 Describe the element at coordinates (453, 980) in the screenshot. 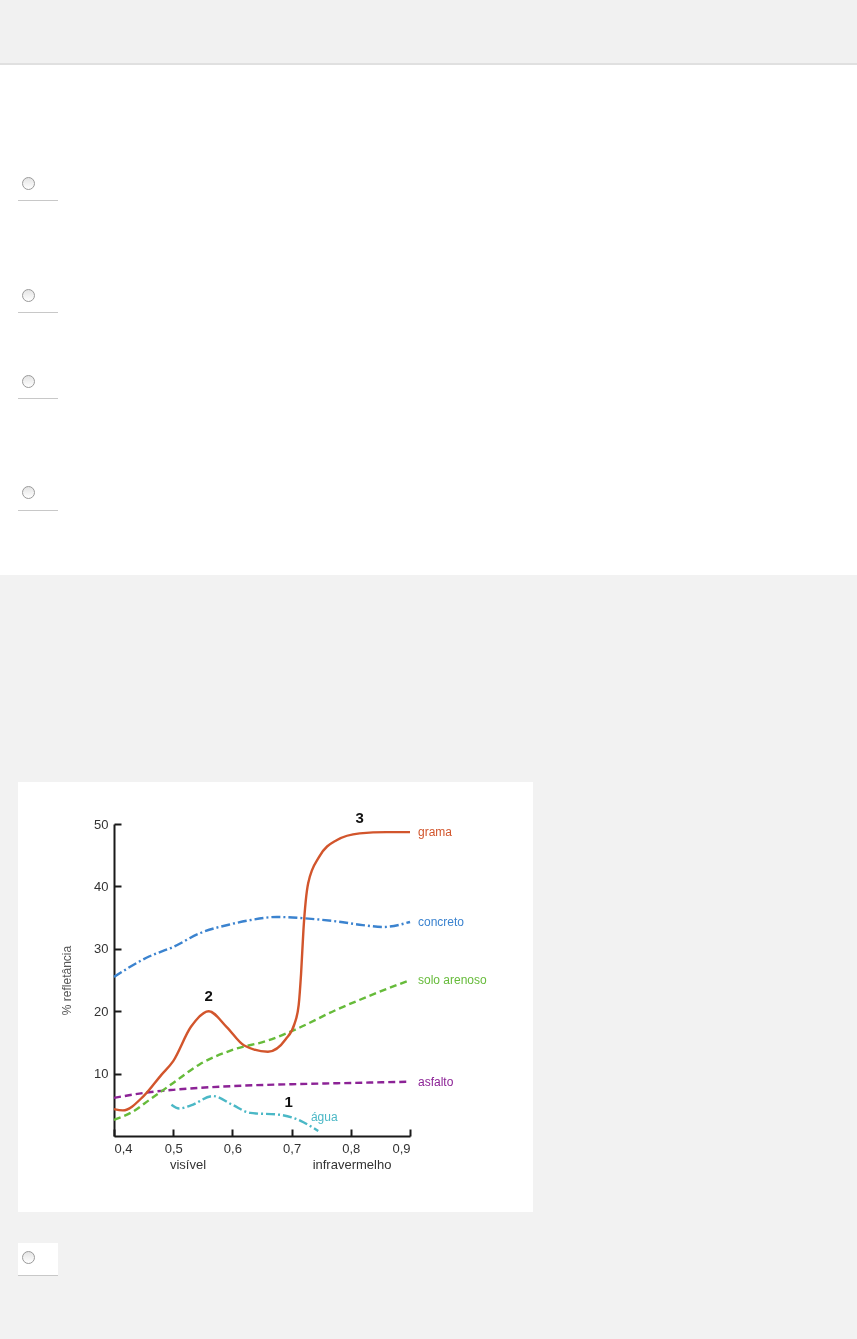

I see `series-label: solo arenoso` at that location.